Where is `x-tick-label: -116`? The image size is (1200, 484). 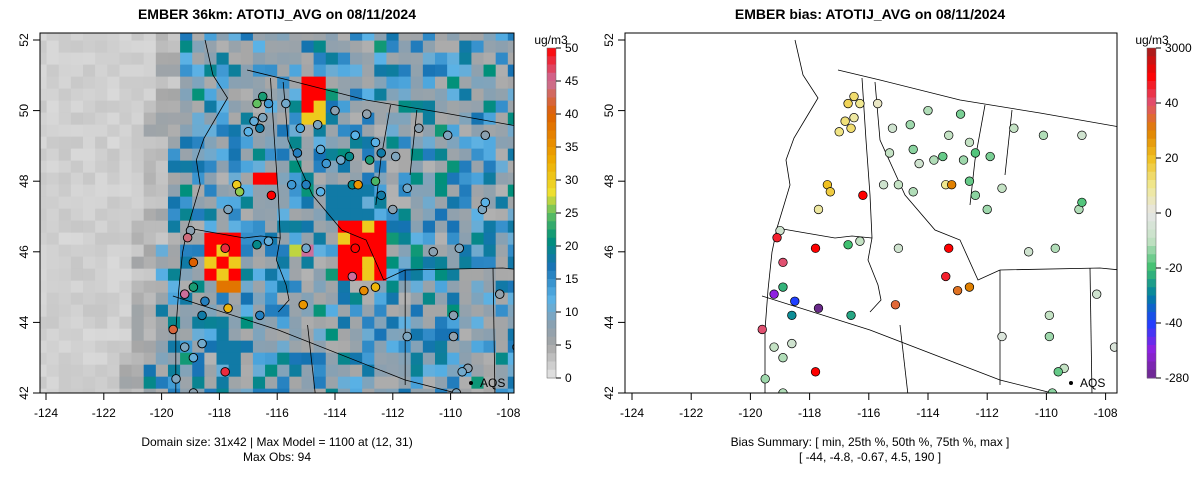
x-tick-label: -116 is located at coordinates (277, 413).